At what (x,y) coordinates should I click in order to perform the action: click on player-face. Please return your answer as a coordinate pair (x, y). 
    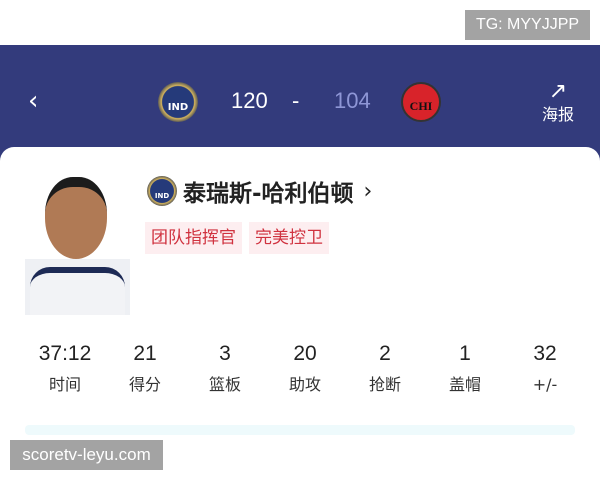
    Looking at the image, I should click on (76, 218).